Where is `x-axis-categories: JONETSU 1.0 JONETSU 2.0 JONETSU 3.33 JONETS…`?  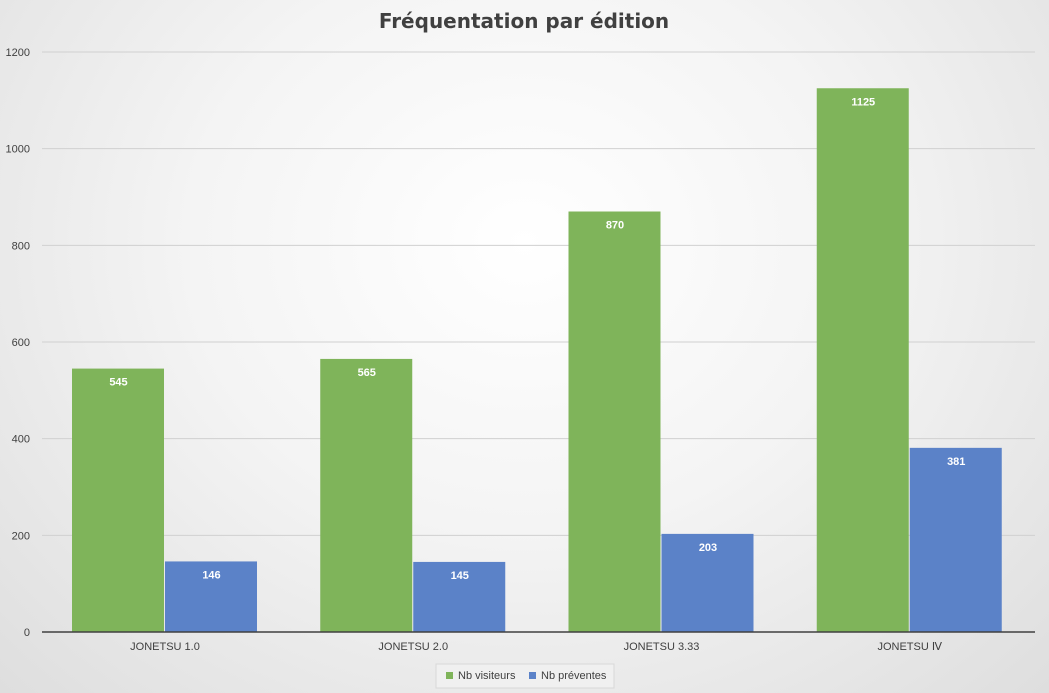 x-axis-categories: JONETSU 1.0 JONETSU 2.0 JONETSU 3.33 JONETS… is located at coordinates (536, 647).